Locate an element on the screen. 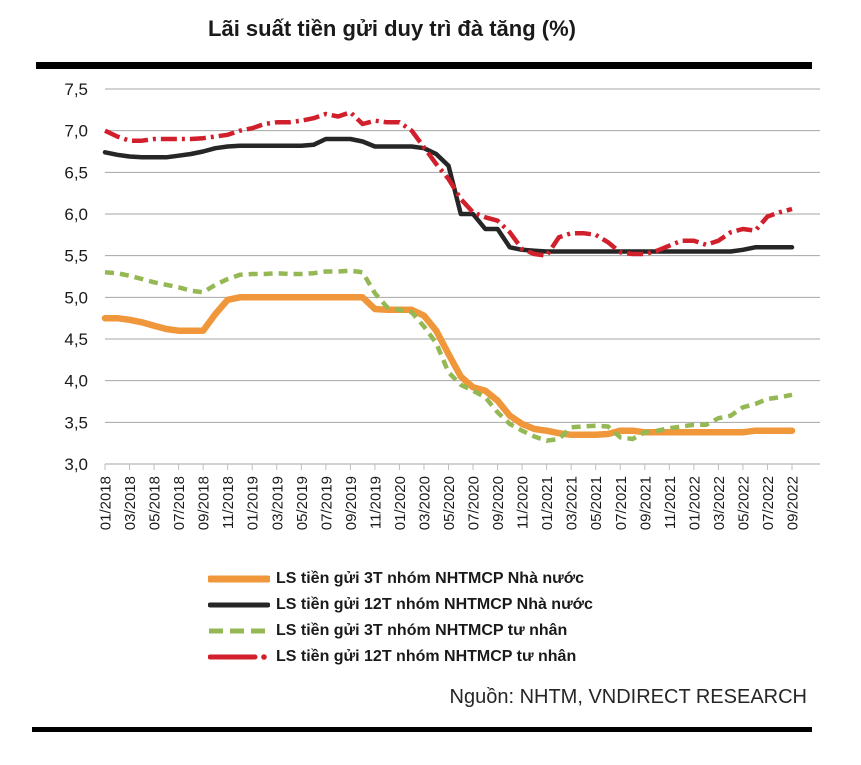 This screenshot has height=765, width=861. y-axis-tick-label: 4,5 is located at coordinates (76, 339).